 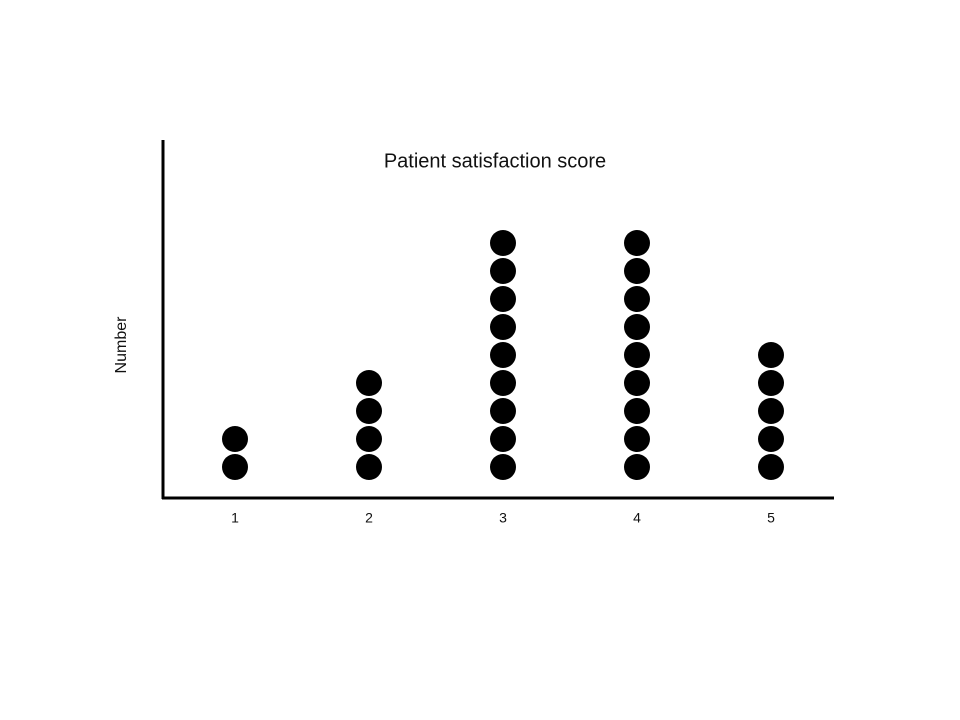 What do you see at coordinates (495, 161) in the screenshot?
I see `chart-title: Patient satisfaction score` at bounding box center [495, 161].